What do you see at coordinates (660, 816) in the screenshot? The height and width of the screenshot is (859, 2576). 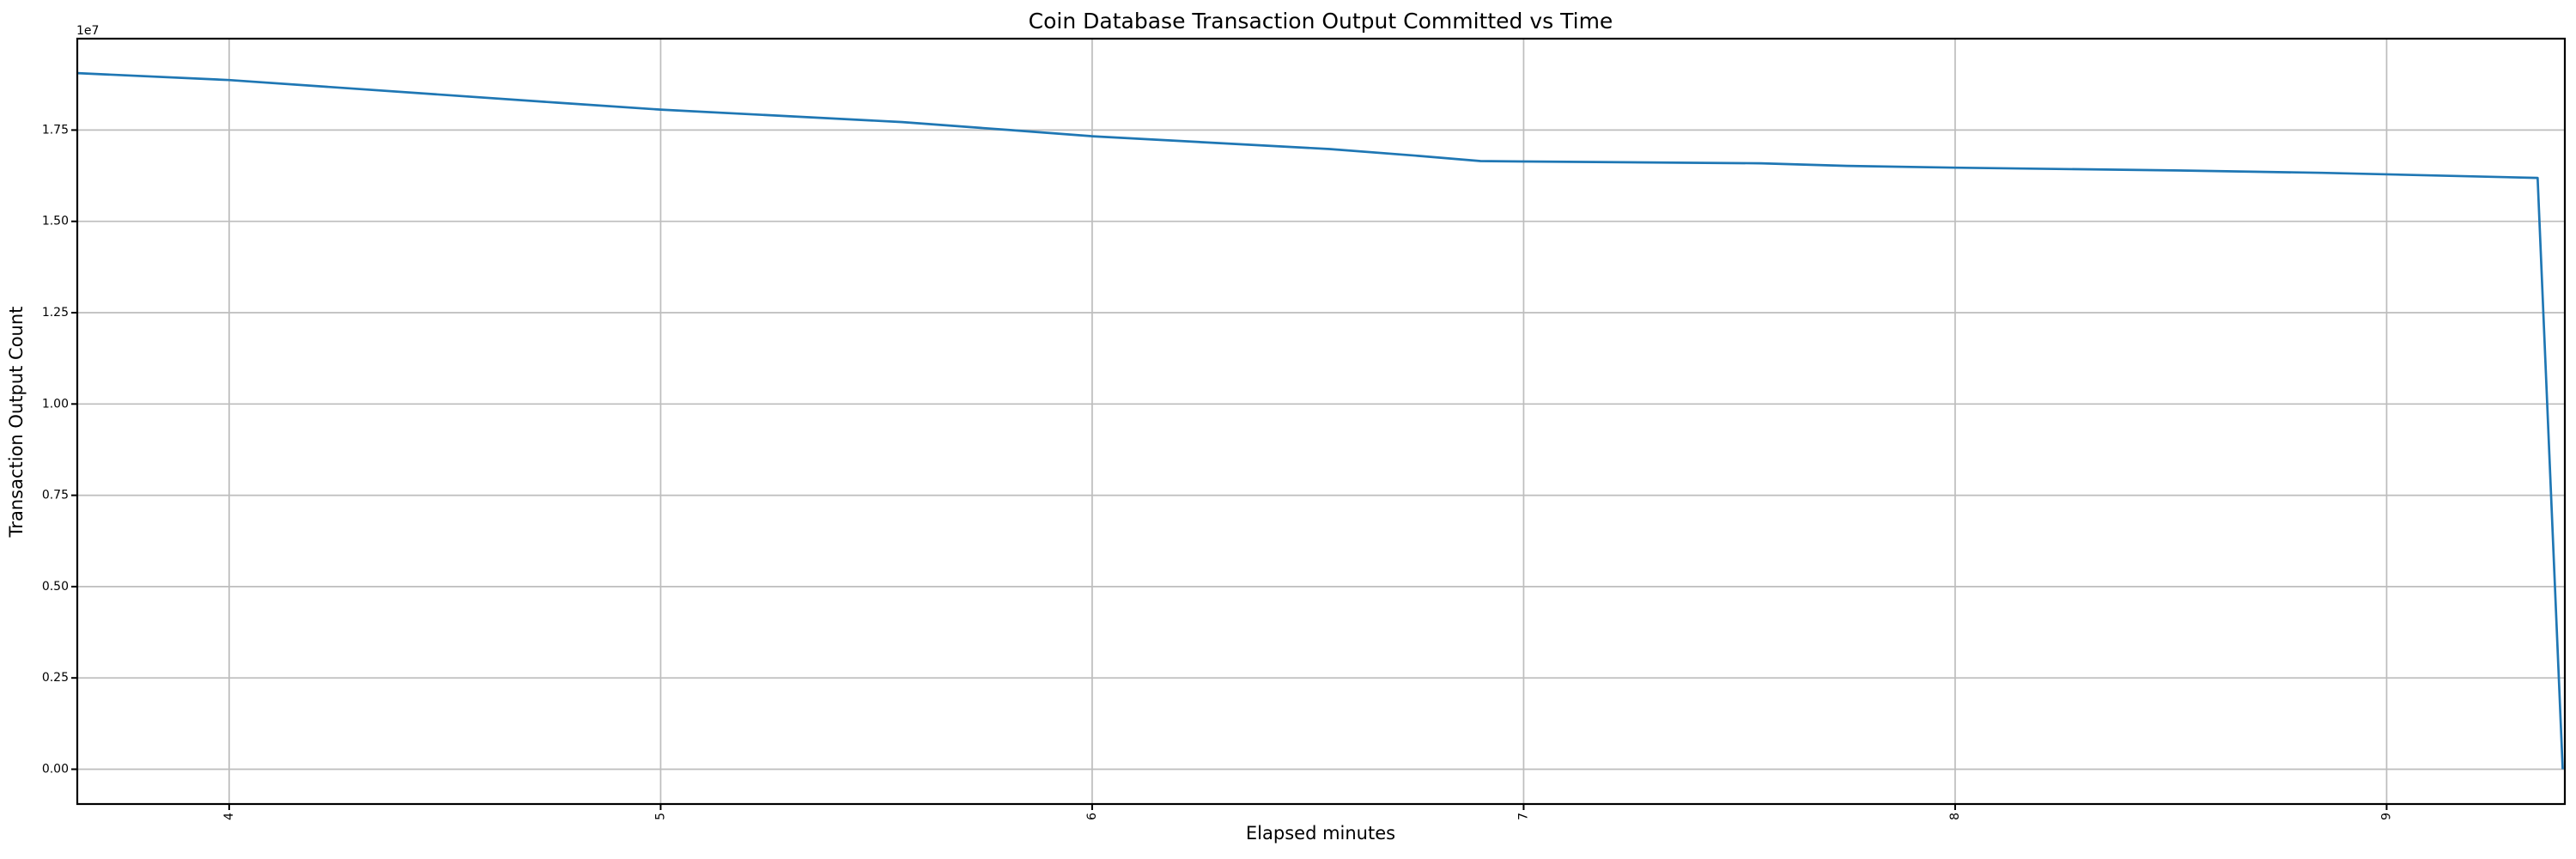 I see `svg-text: 5` at bounding box center [660, 816].